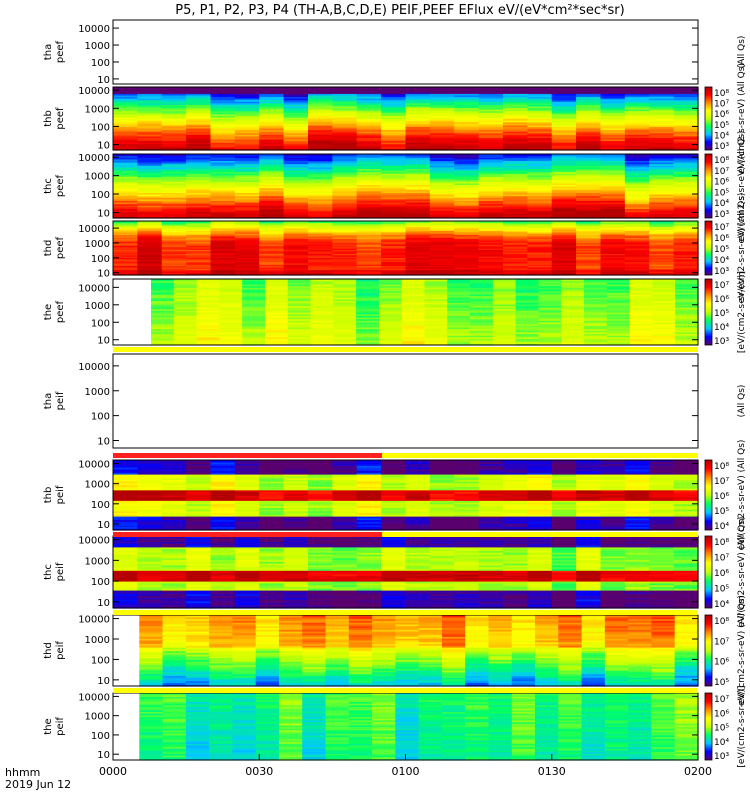 The image size is (750, 800). Describe the element at coordinates (103, 146) in the screenshot. I see `y-tick-label: 10` at that location.